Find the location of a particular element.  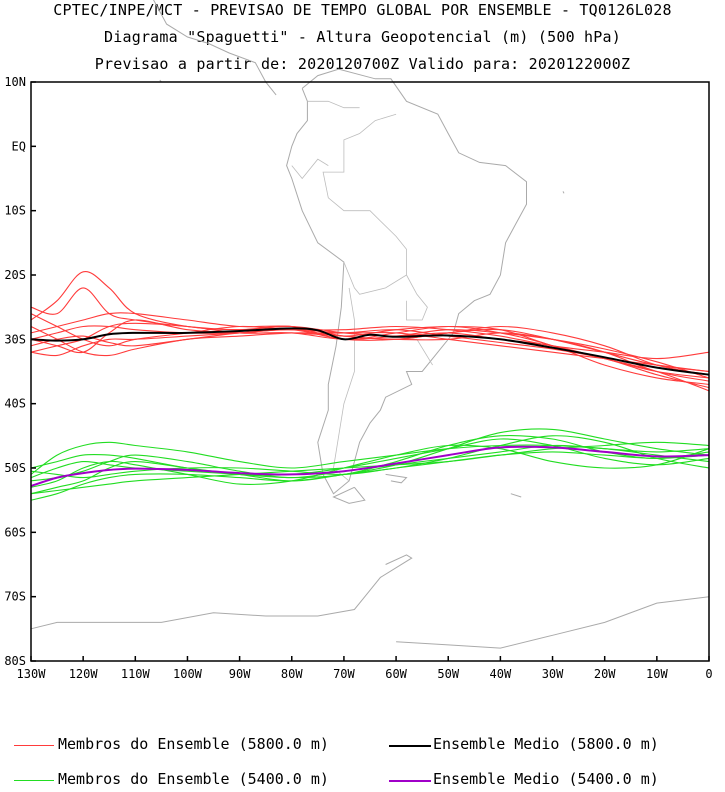

x-tick-label: 40W is located at coordinates (501, 674).